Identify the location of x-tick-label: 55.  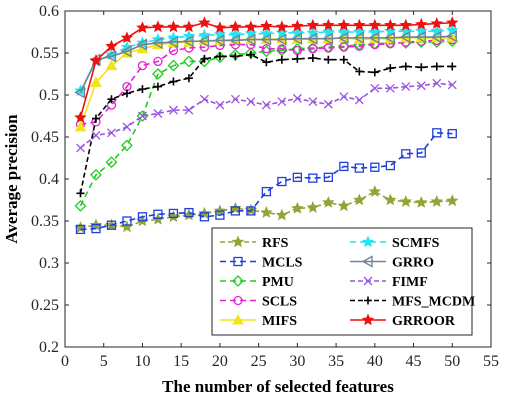
(491, 361).